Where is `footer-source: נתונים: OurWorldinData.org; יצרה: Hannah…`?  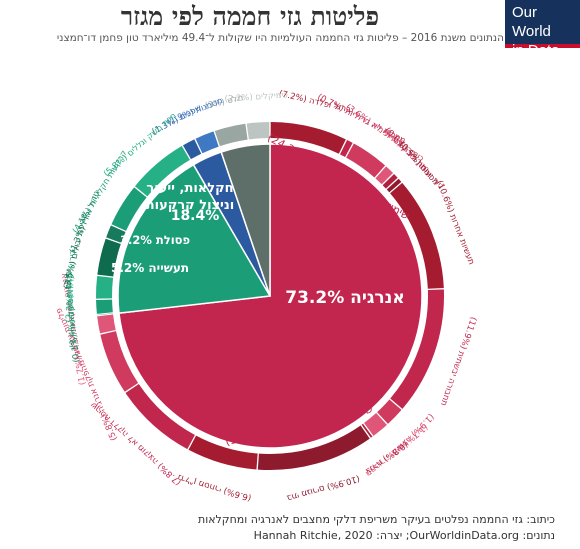
footer-source: נתונים: OurWorldinData.org; יצרה: Hannah… is located at coordinates (404, 535).